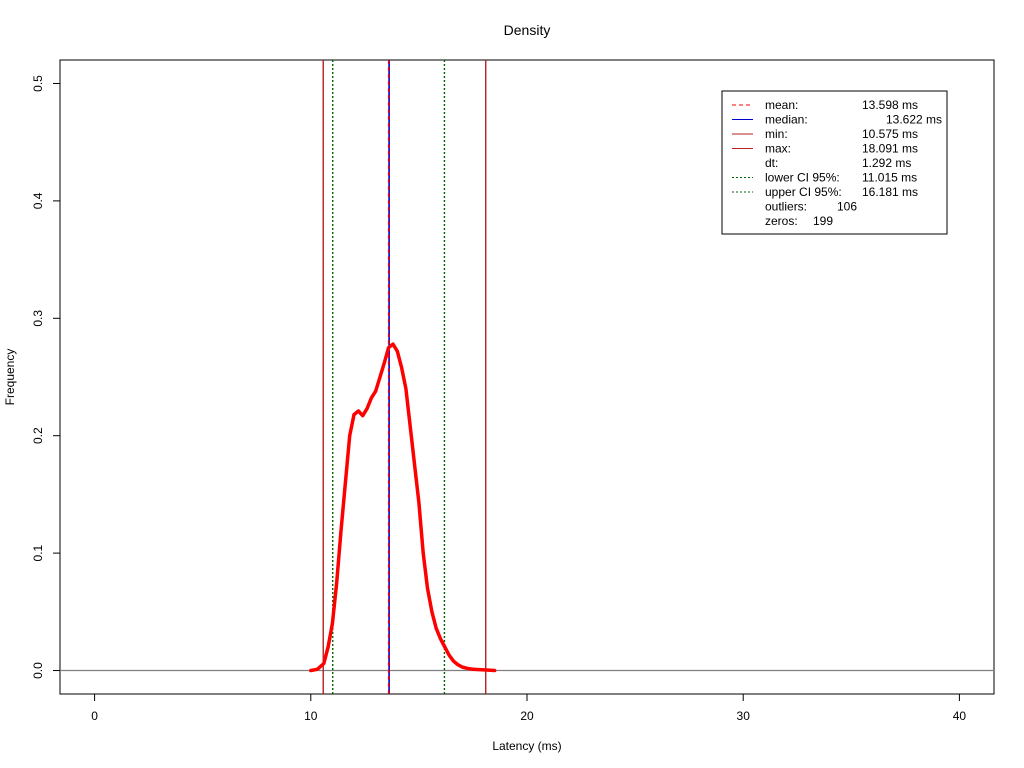 This screenshot has height=768, width=1024. What do you see at coordinates (94, 716) in the screenshot?
I see `x-tick-label: 0` at bounding box center [94, 716].